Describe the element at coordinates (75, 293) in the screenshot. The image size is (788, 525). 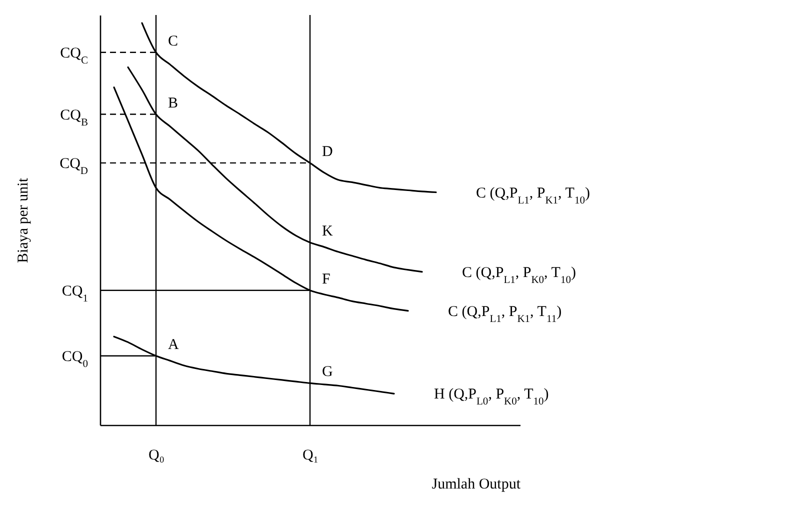
I see `ref-line-label: CQ$_{1}$` at that location.